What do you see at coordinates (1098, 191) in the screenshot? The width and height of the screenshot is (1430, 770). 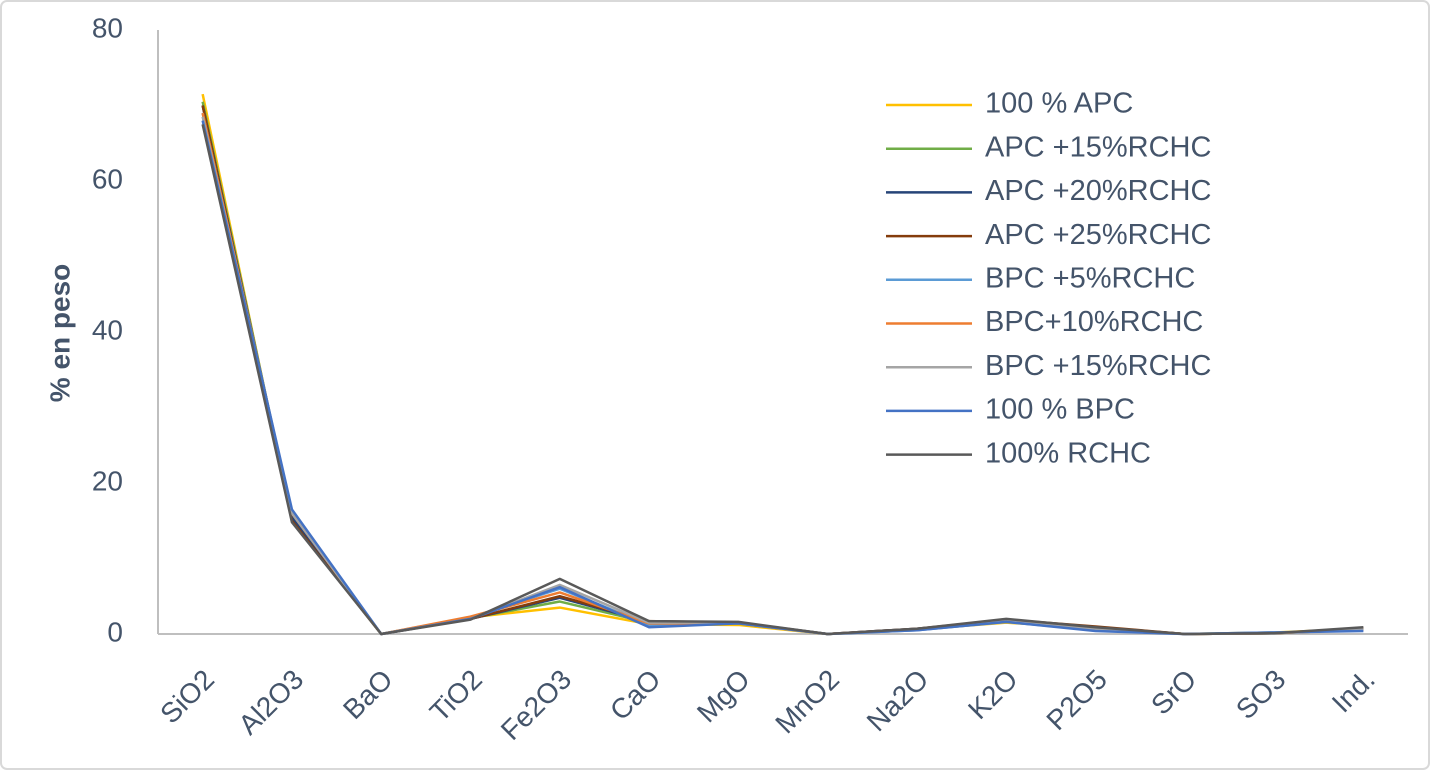 I see `legend-label: APC +20%RCHC` at bounding box center [1098, 191].